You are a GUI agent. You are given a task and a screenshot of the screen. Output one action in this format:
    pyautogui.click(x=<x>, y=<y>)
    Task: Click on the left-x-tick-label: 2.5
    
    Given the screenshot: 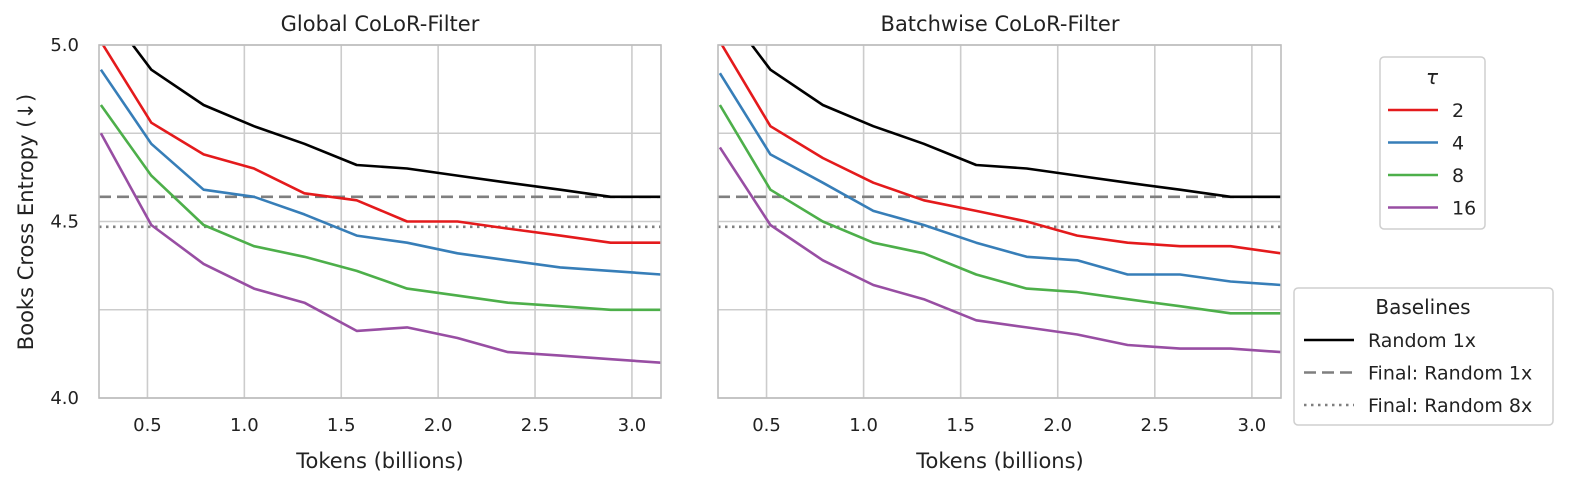 What is the action you would take?
    pyautogui.click(x=535, y=425)
    